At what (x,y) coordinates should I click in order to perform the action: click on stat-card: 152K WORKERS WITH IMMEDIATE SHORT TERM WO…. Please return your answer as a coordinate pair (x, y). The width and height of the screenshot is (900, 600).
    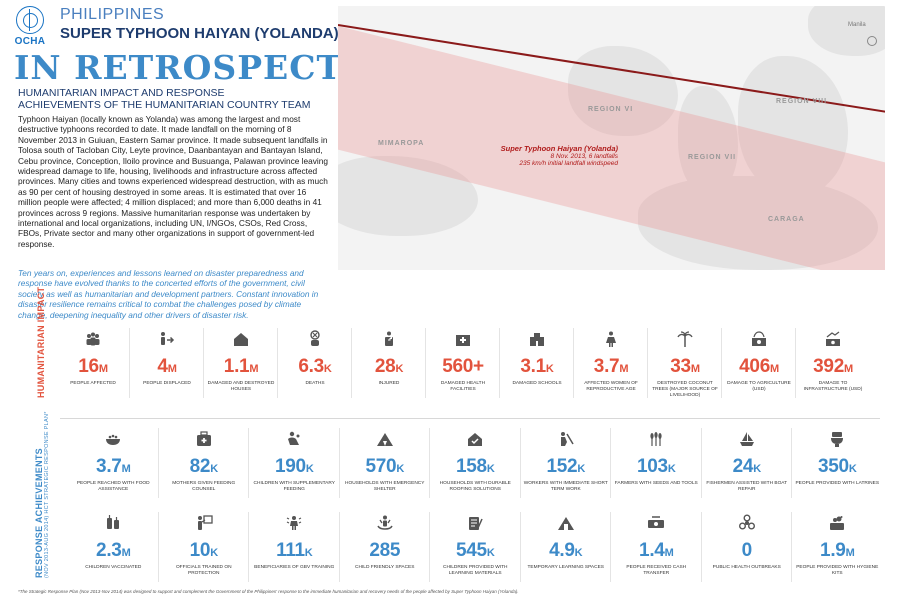
    Looking at the image, I should click on (566, 463).